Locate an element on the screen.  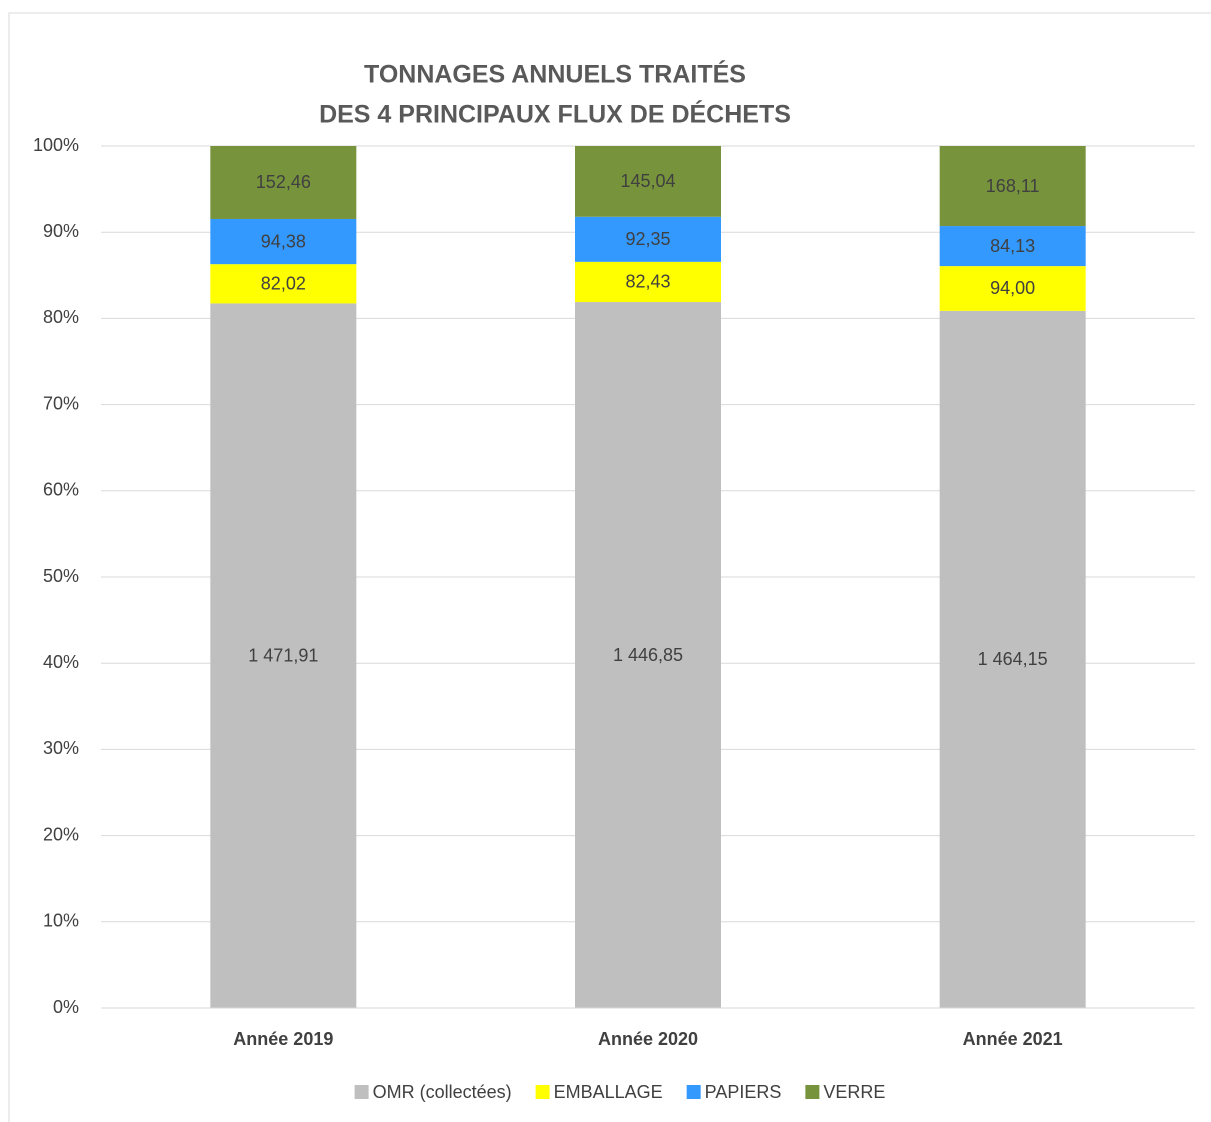
data-label: 1 471,91 is located at coordinates (283, 655).